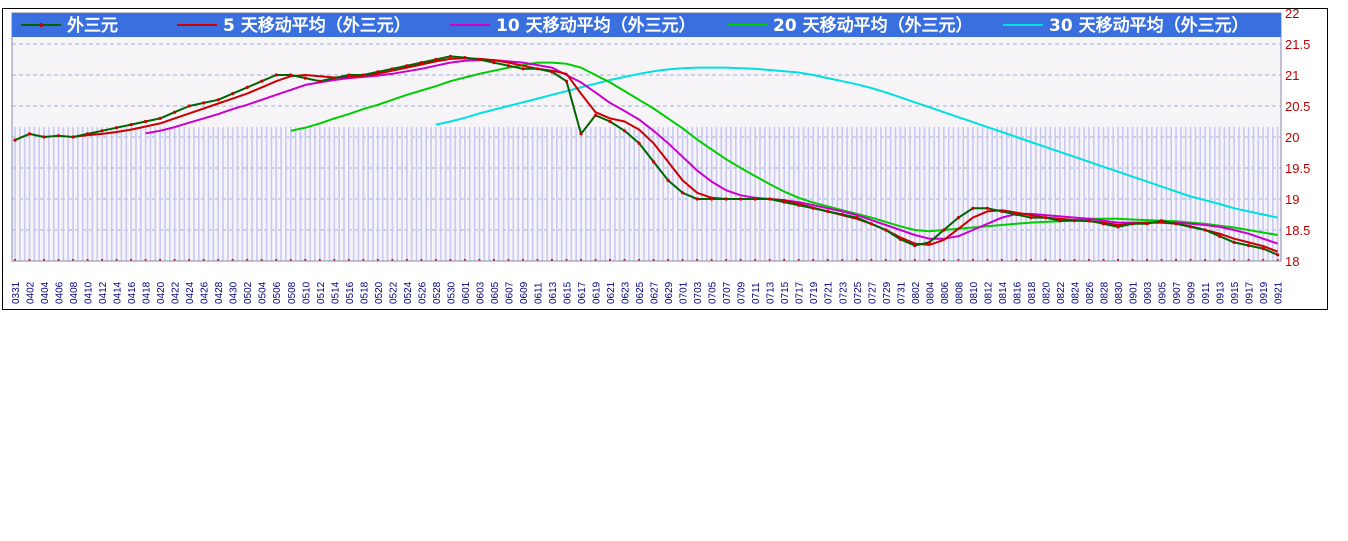  I want to click on legend-label: 30 天移动平均（外三元）, so click(1149, 25).